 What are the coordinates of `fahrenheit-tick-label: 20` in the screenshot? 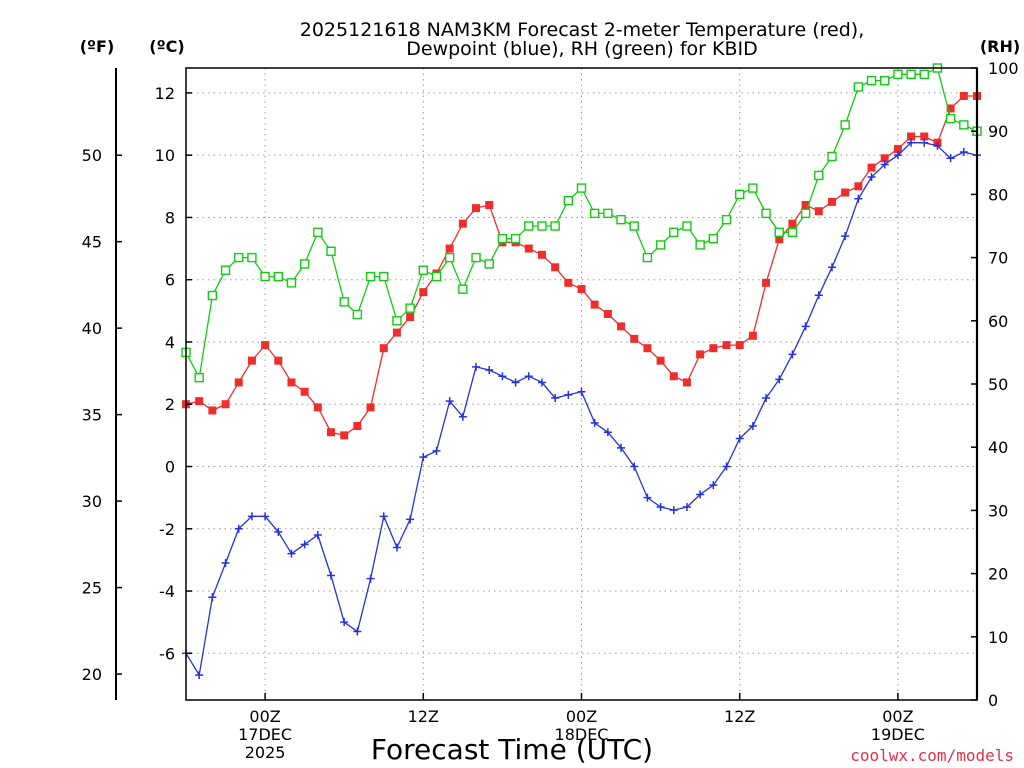 It's located at (92, 674).